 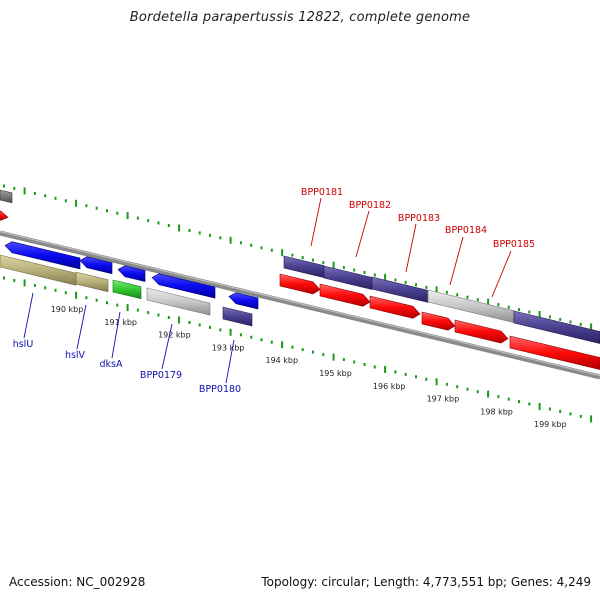 I want to click on scale-label: 191 kbp, so click(x=120, y=322).